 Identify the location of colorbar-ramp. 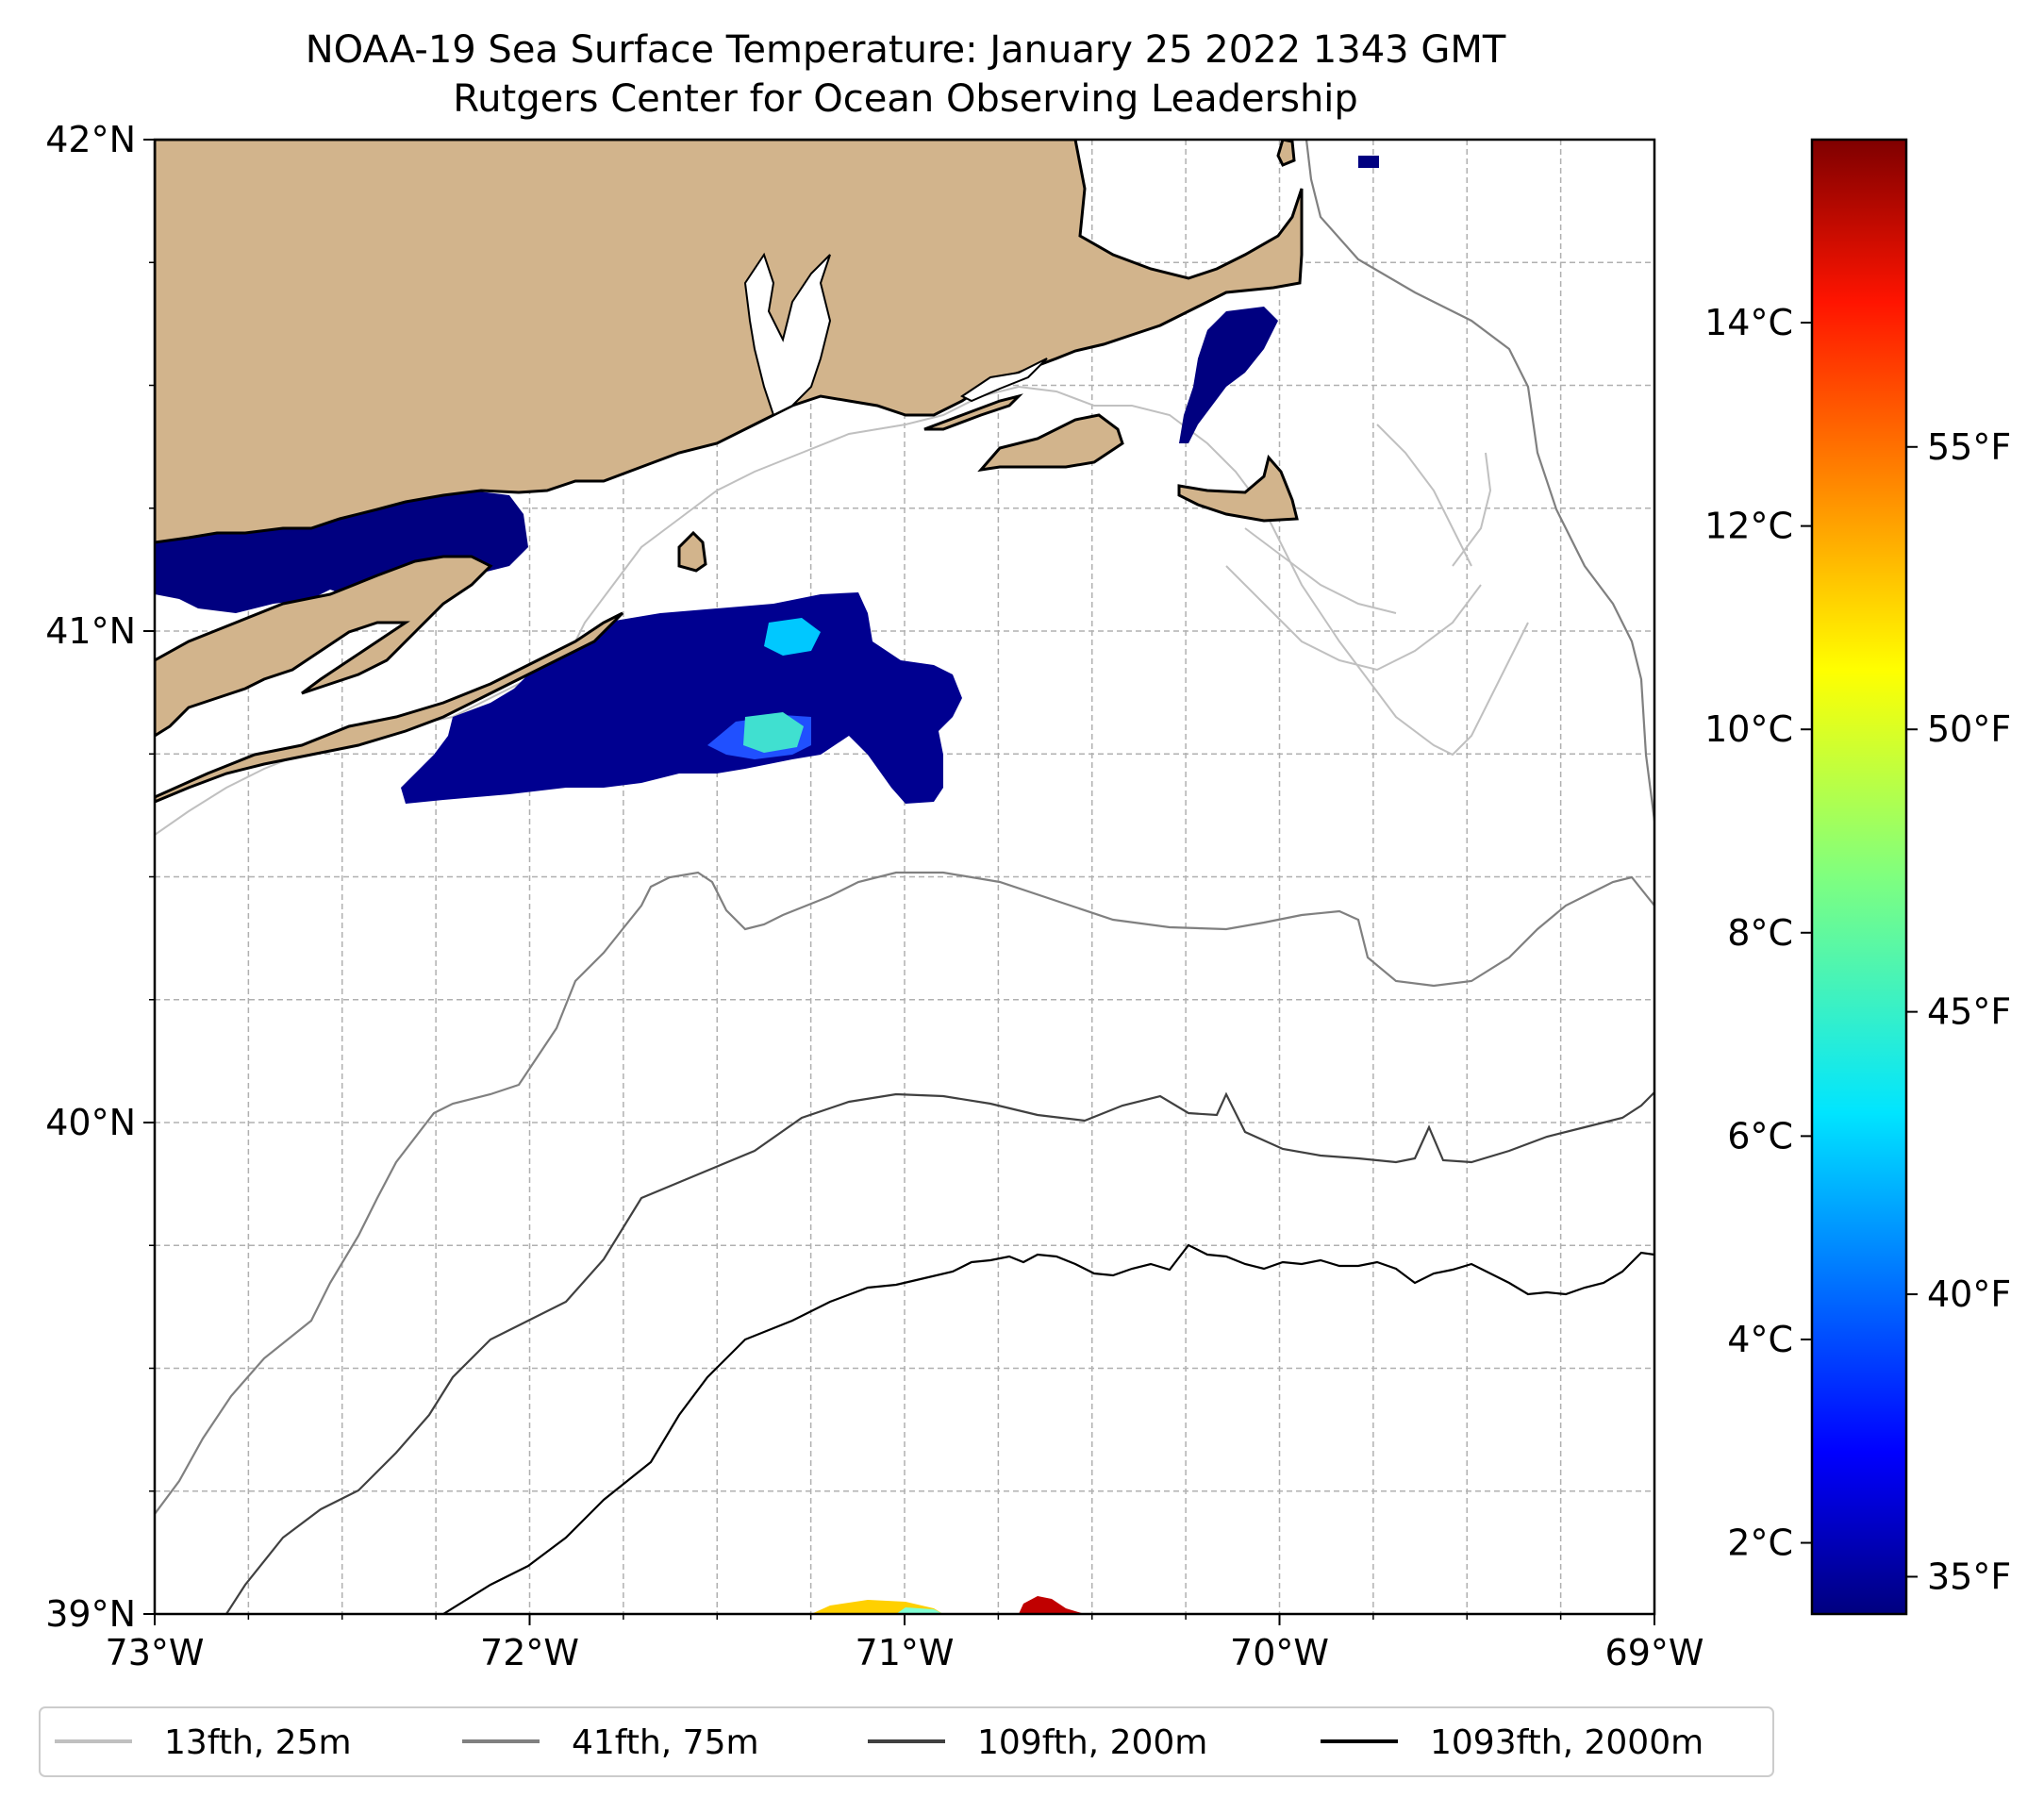
(1859, 877).